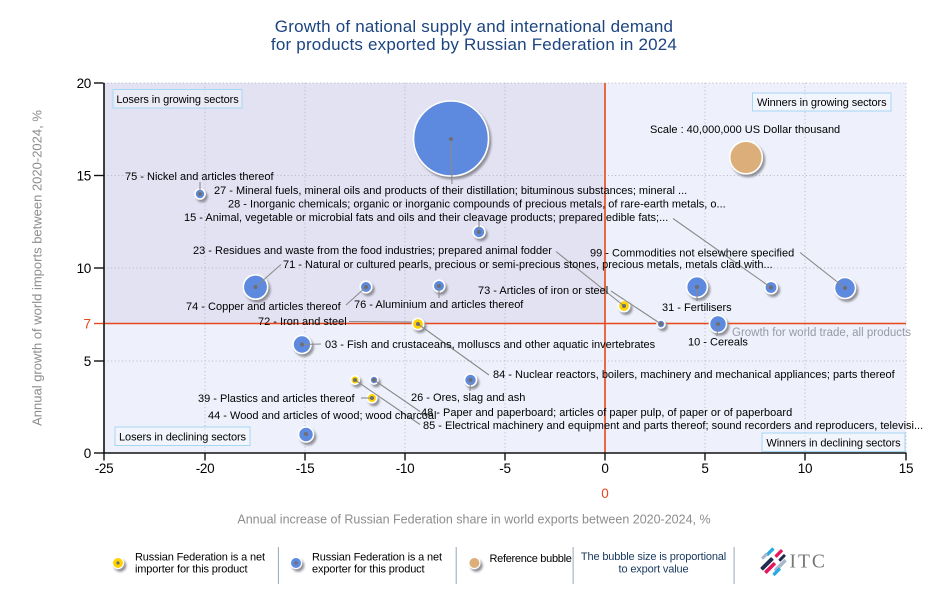  I want to click on svg-text:39 - Plastics and articles the: 39 - Plastics and articles thereof, so click(276, 399).